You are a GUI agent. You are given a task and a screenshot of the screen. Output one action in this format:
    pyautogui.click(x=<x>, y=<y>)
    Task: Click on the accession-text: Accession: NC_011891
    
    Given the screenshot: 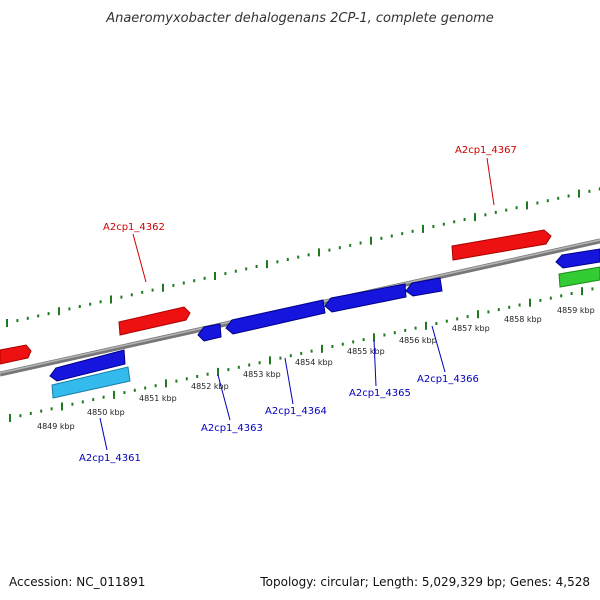 What is the action you would take?
    pyautogui.click(x=77, y=582)
    